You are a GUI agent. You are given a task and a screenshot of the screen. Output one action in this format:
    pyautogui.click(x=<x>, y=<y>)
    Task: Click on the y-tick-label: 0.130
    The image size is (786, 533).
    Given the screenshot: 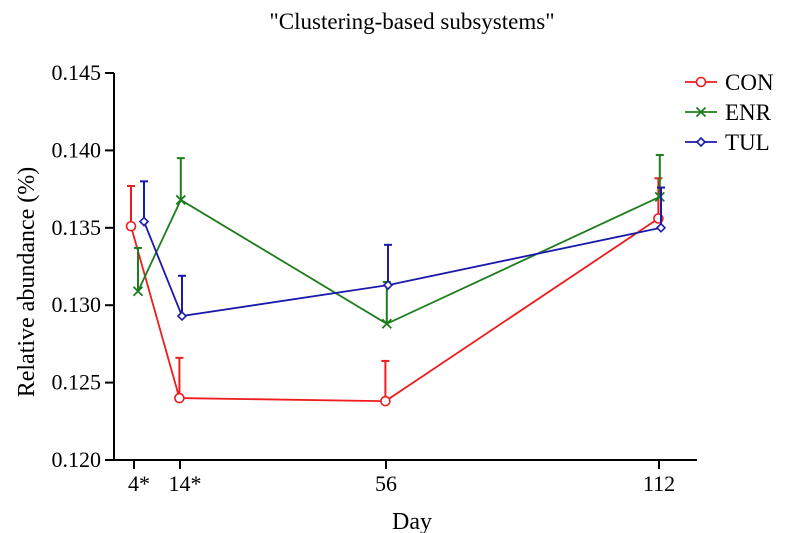 What is the action you would take?
    pyautogui.click(x=77, y=304)
    